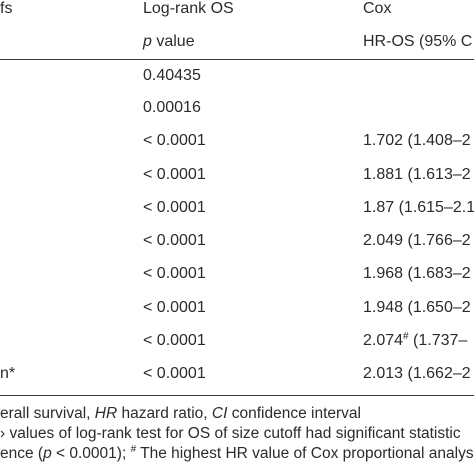 The width and height of the screenshot is (474, 474). Describe the element at coordinates (406, 336) in the screenshot. I see `highest-hr-mark: #` at that location.